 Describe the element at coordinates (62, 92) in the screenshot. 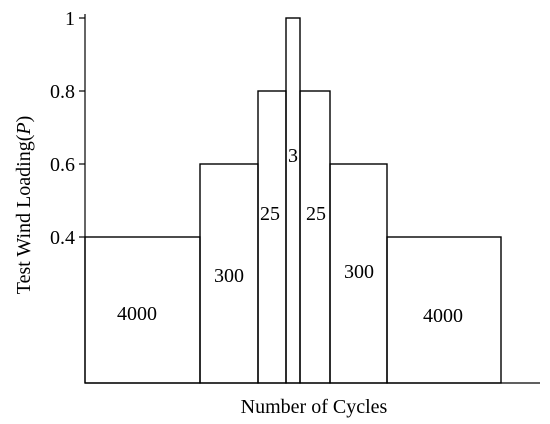

I see `y-tick-label-3: 0.8` at that location.